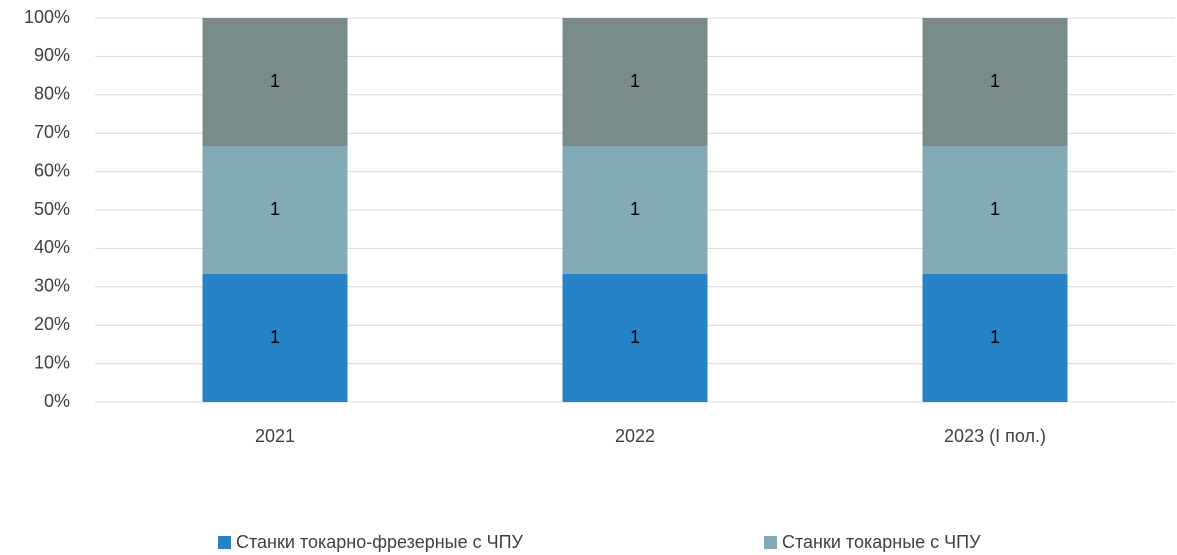  I want to click on y-tick-label: 70%, so click(52, 132).